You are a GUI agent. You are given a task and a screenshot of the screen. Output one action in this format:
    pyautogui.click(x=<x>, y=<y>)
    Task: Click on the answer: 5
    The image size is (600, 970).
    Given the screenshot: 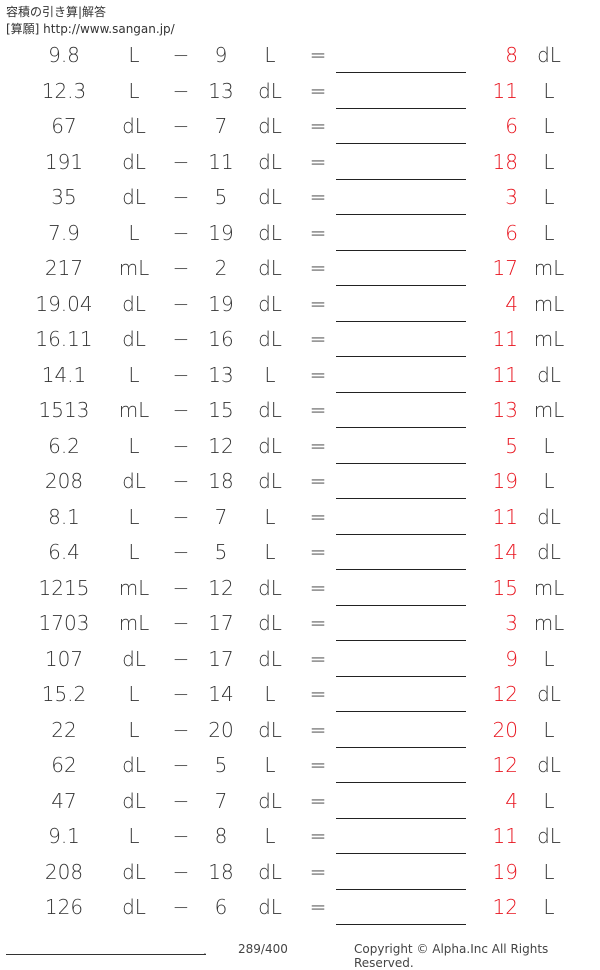 What is the action you would take?
    pyautogui.click(x=511, y=445)
    